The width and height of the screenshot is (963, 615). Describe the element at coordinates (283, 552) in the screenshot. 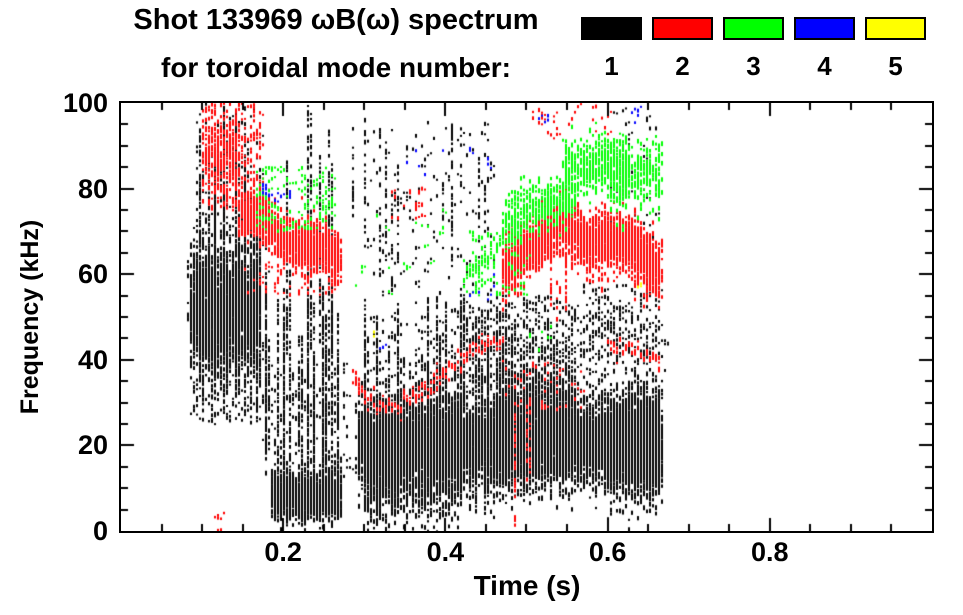

I see `x-tick-label-0.2: 0.2` at that location.